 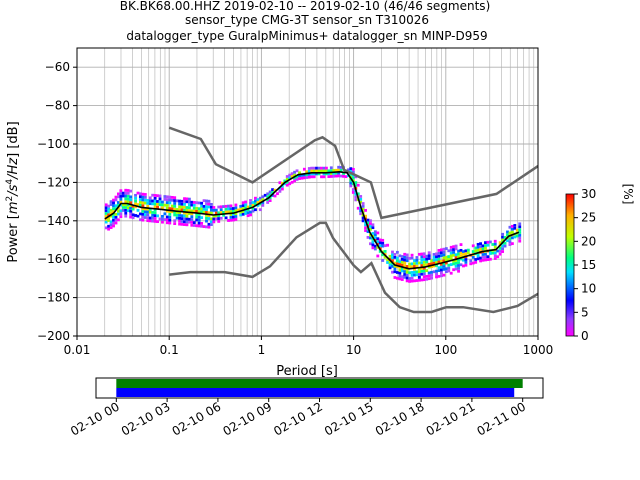 I want to click on colorbar-tick-label: 0, so click(x=585, y=336).